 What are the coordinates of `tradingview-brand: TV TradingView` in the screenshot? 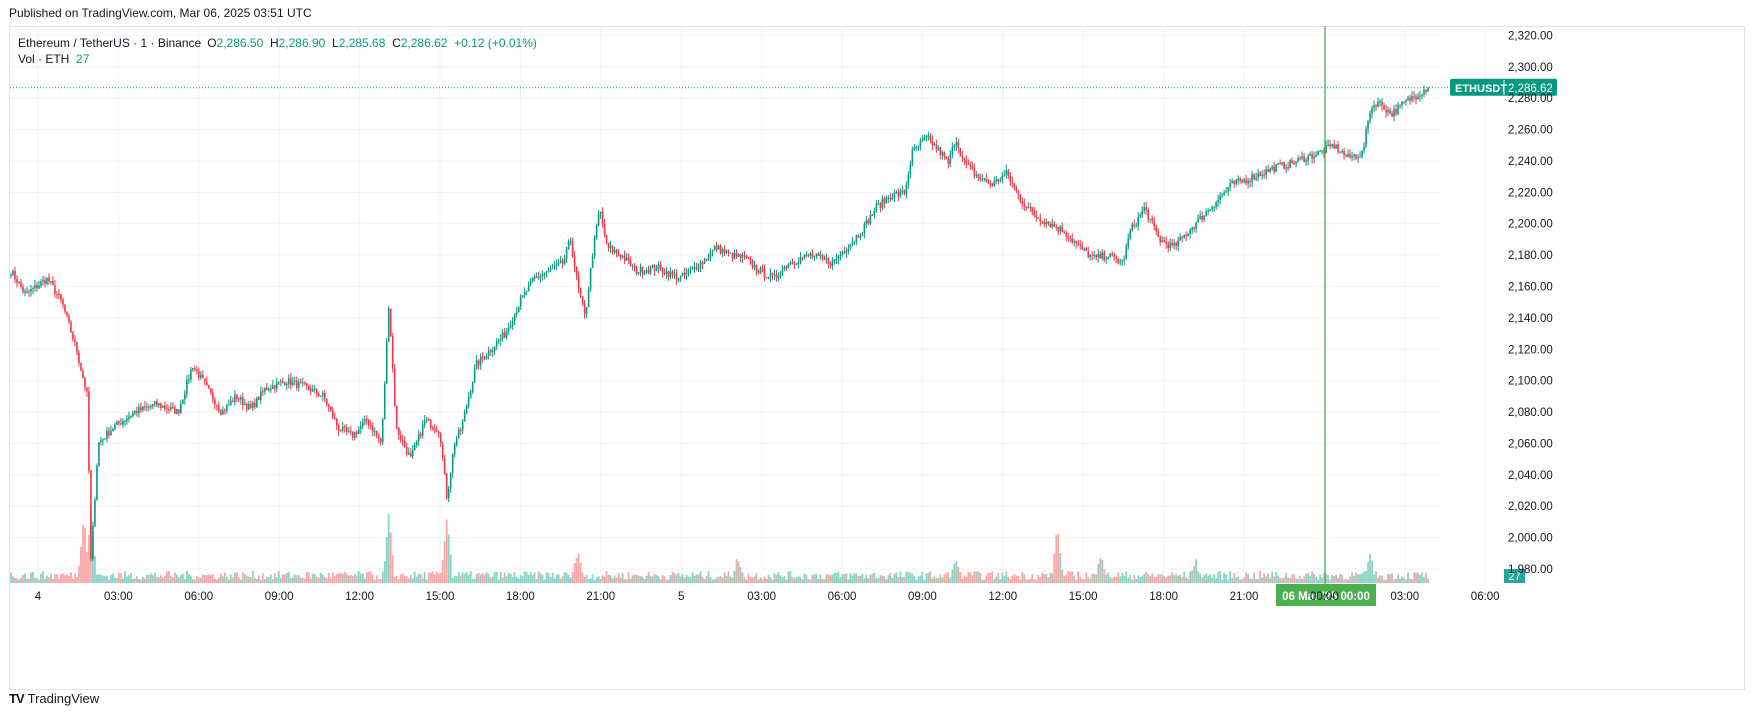 It's located at (54, 698).